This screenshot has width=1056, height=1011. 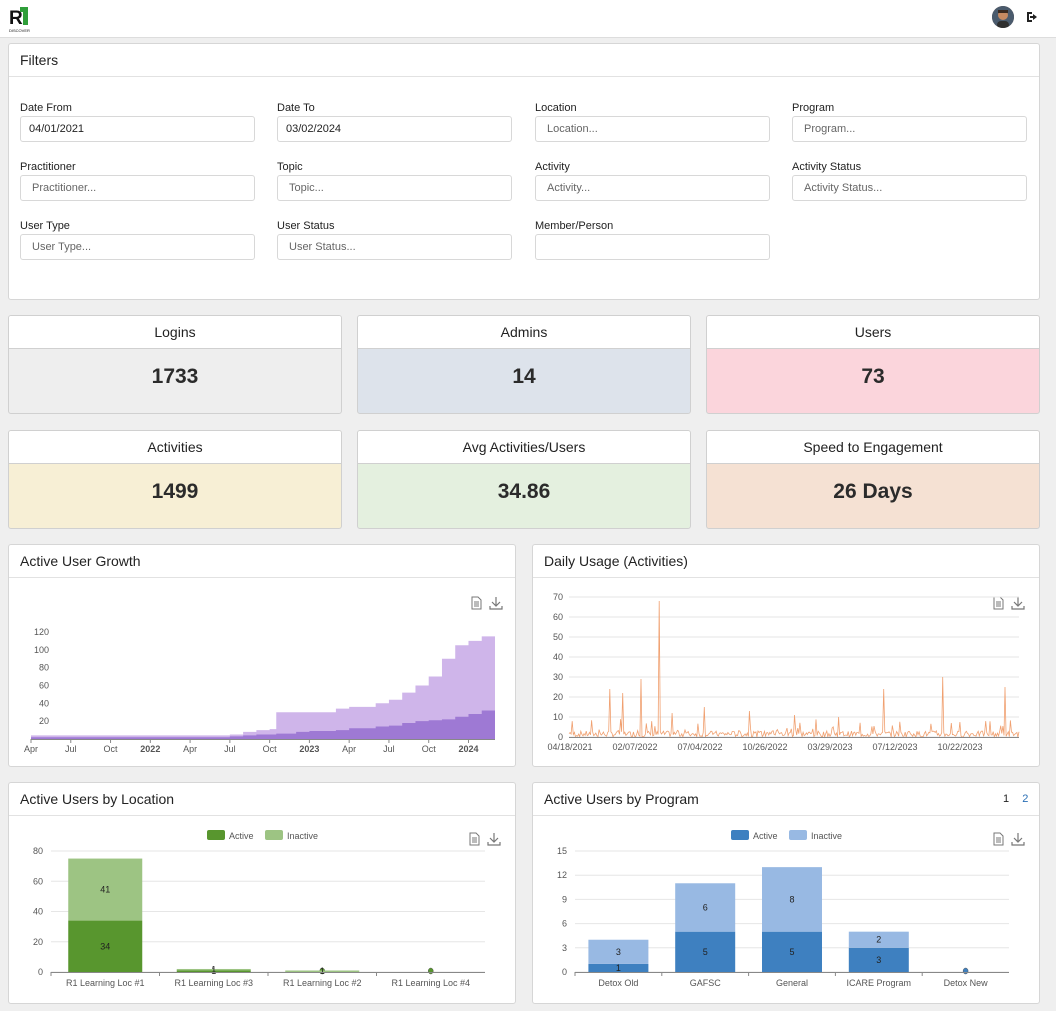 What do you see at coordinates (1025, 799) in the screenshot?
I see `page-2-link: 2` at bounding box center [1025, 799].